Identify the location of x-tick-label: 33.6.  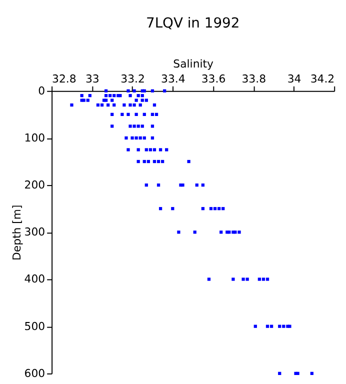
(213, 79).